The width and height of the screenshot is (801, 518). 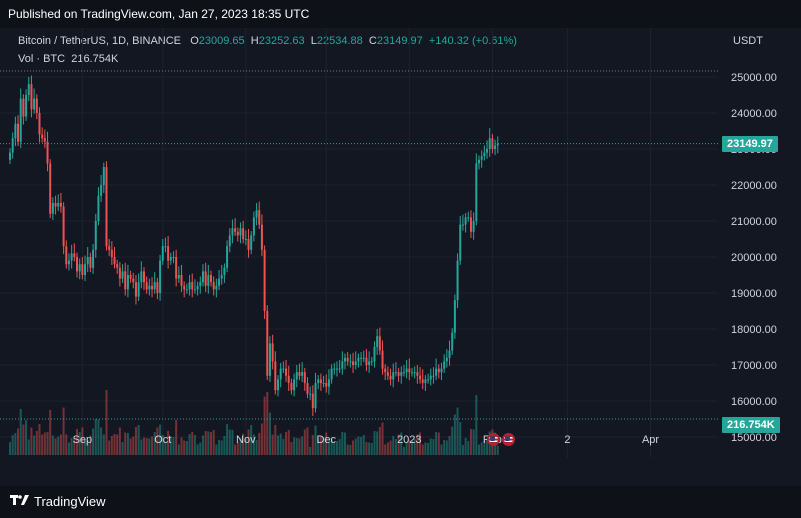 I want to click on volume-label: Vol · BTC, so click(x=42, y=59).